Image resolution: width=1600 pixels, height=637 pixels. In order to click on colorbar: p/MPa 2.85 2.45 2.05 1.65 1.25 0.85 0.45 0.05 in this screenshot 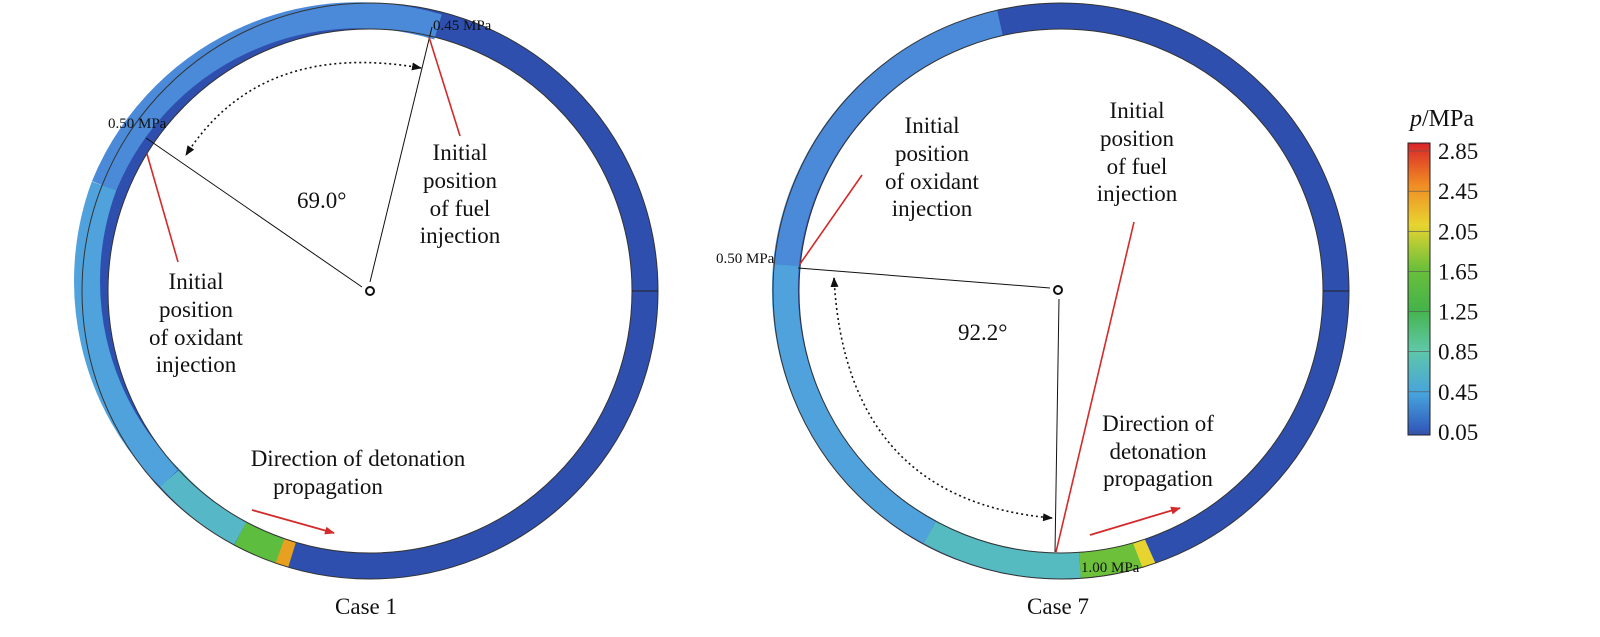, I will do `click(1442, 275)`.